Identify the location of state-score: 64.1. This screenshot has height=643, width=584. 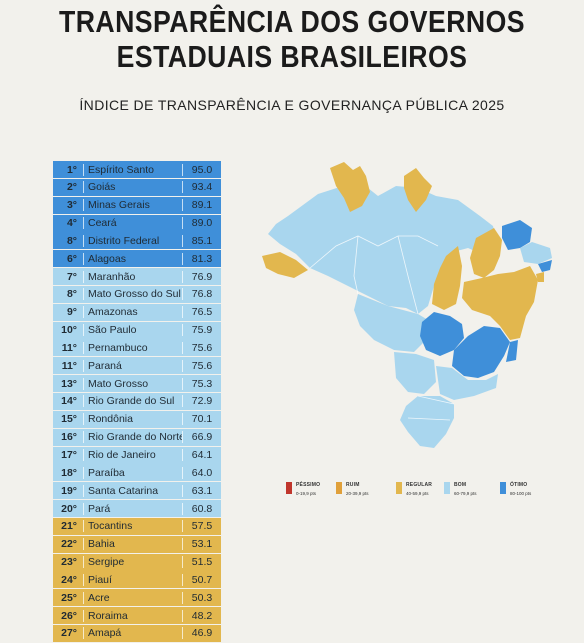
(201, 455).